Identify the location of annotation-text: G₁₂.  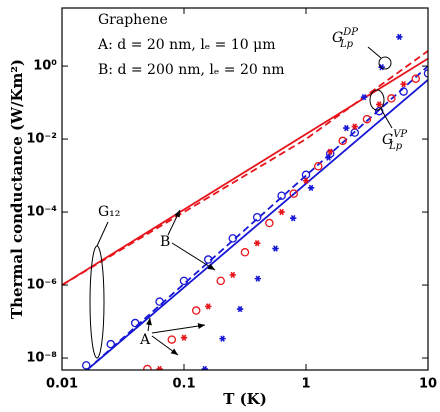
(109, 212).